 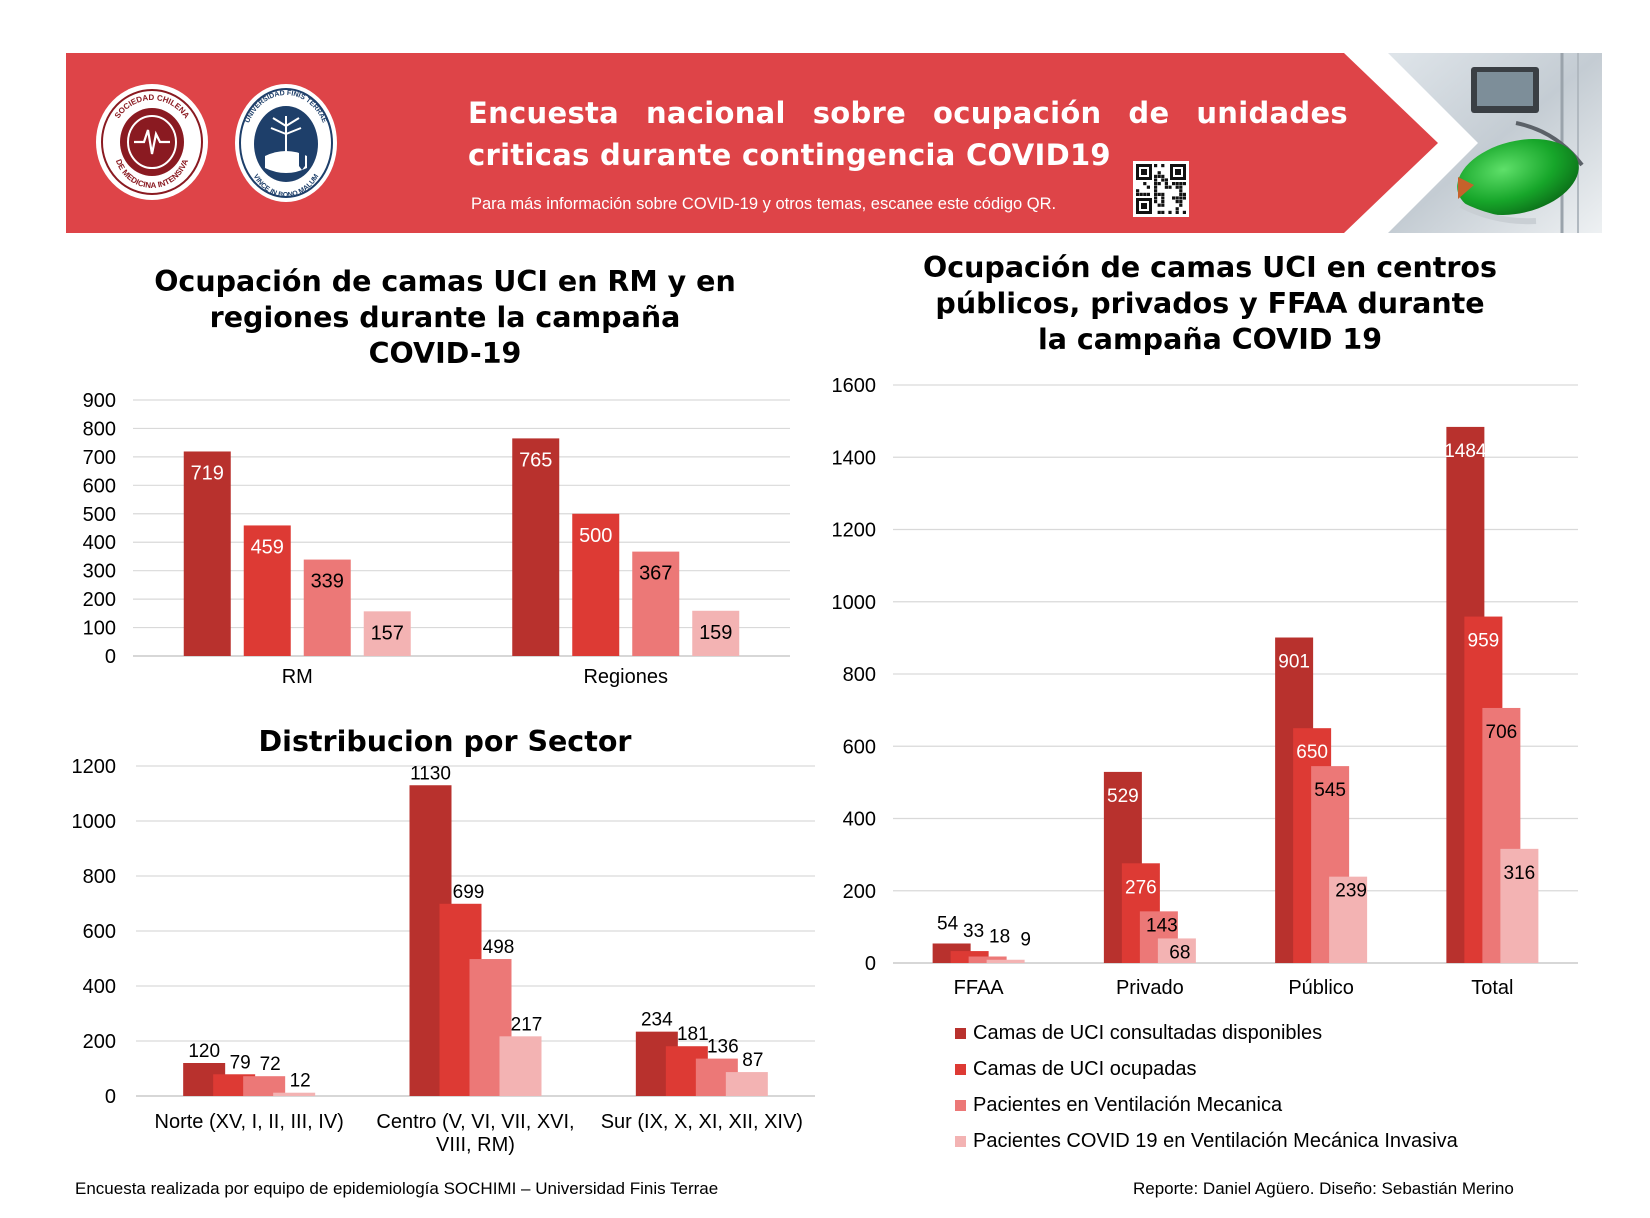 What do you see at coordinates (657, 1020) in the screenshot?
I see `data-label: 234` at bounding box center [657, 1020].